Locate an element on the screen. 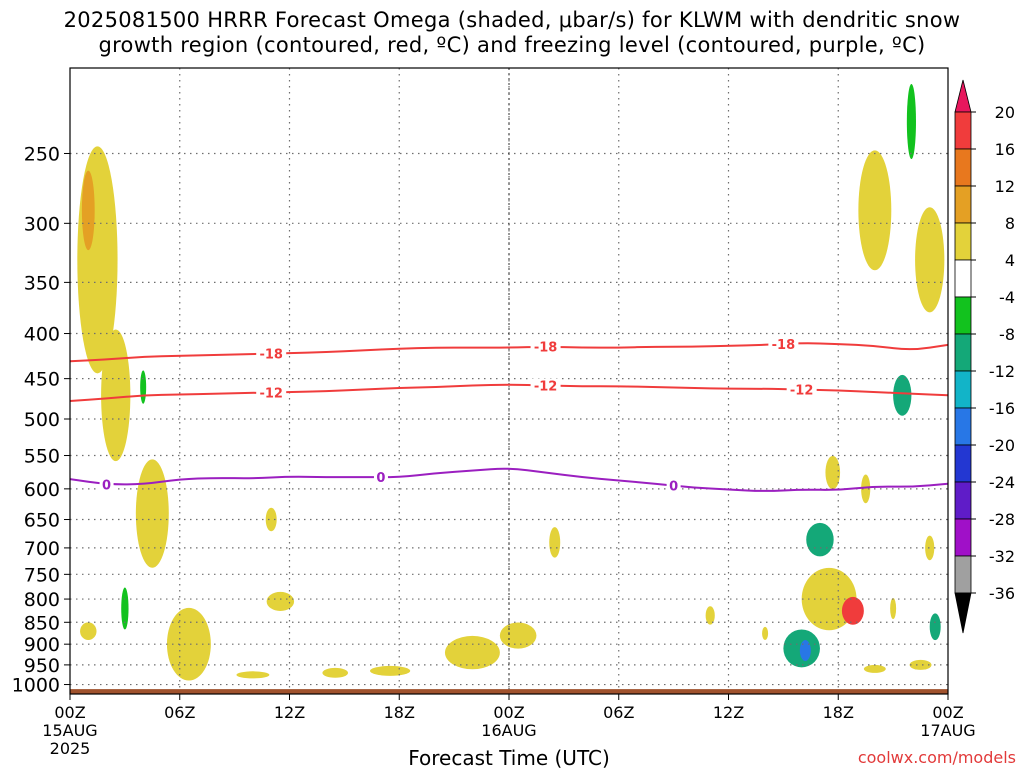 This screenshot has width=1024, height=768. colorbar-label: -36 is located at coordinates (1002, 593).